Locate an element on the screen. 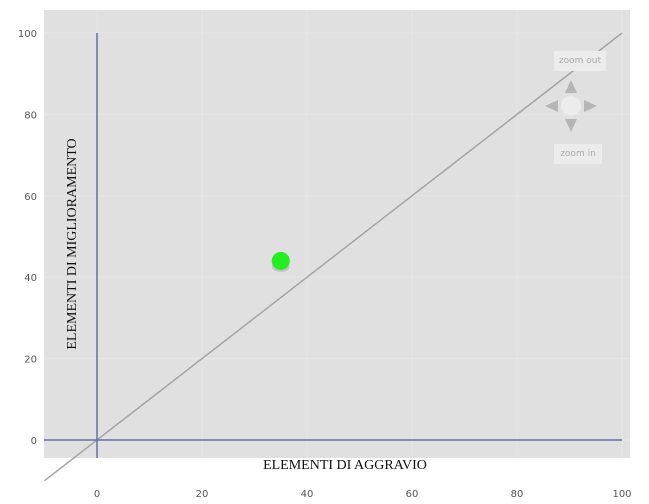 The image size is (649, 504). pan-down-icon is located at coordinates (571, 125).